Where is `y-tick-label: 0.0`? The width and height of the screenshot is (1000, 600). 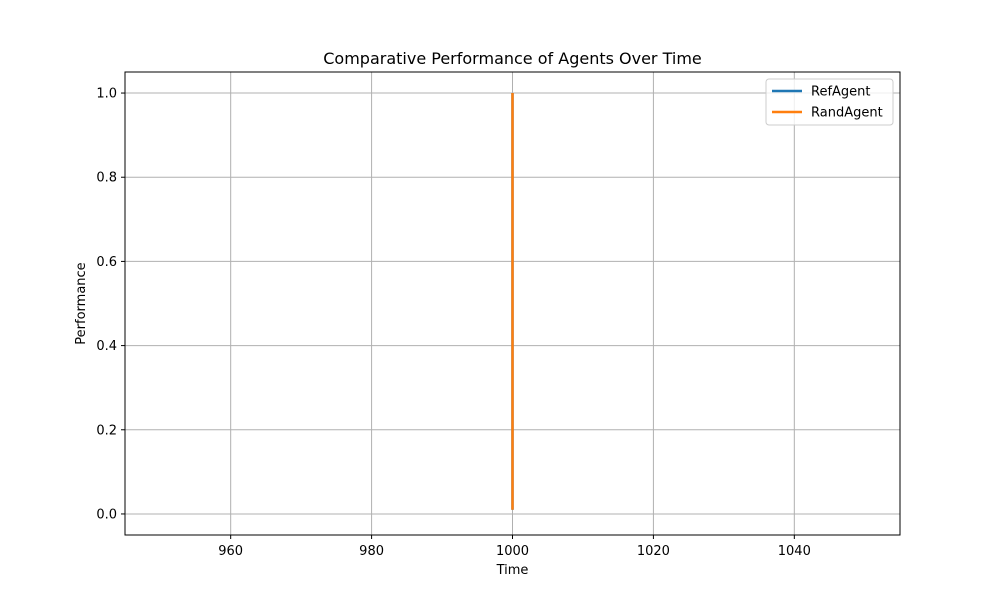 y-tick-label: 0.0 is located at coordinates (106, 514).